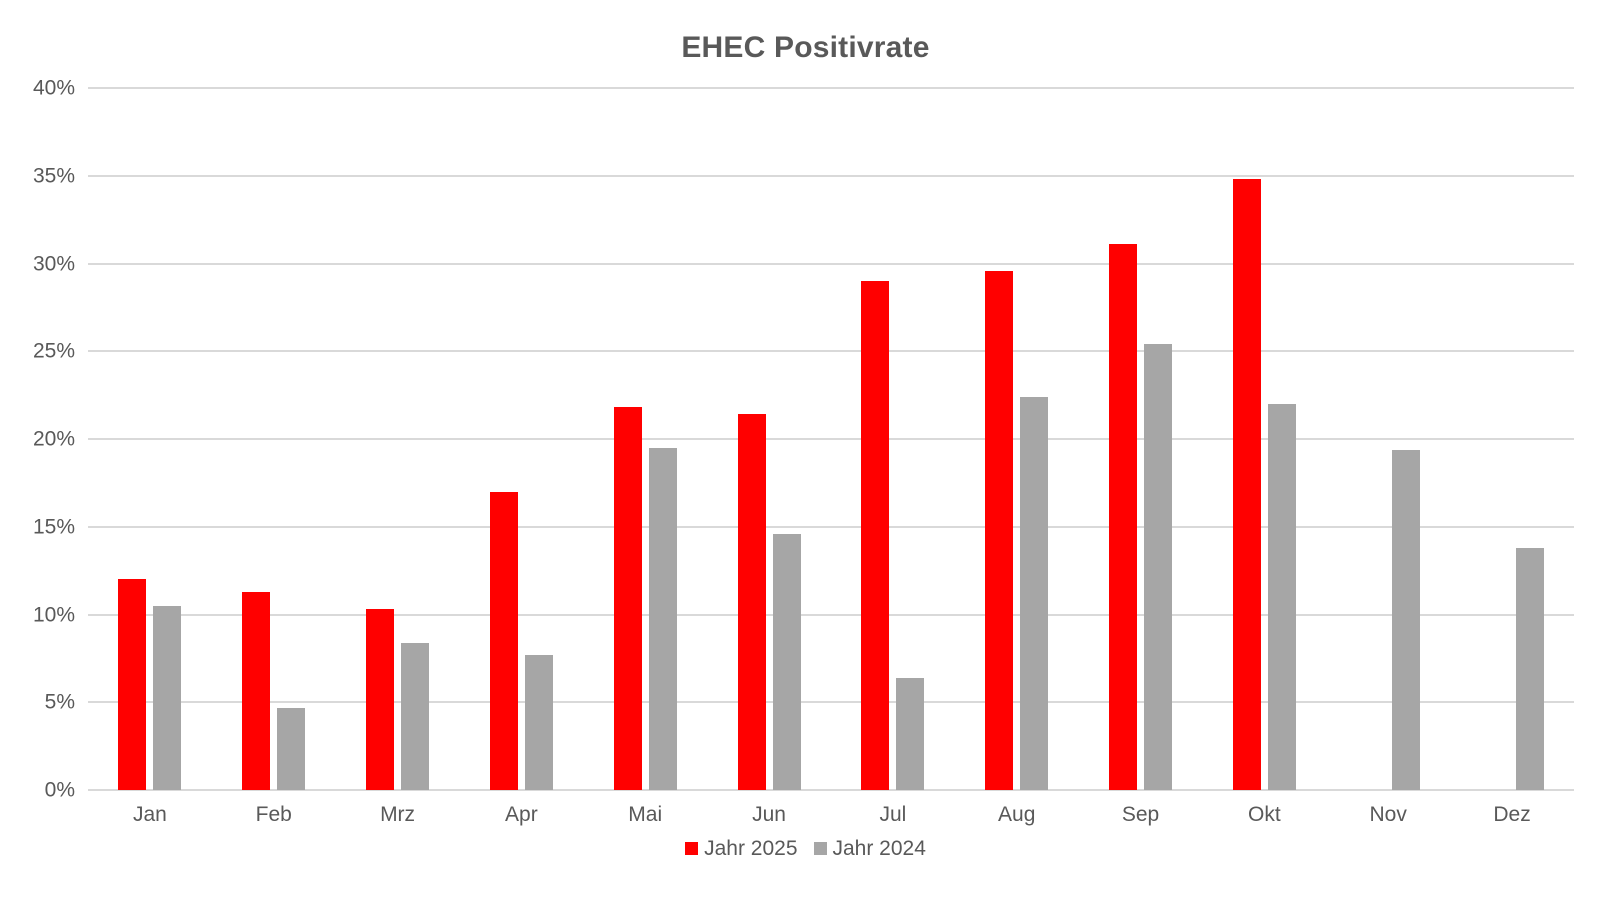 The height and width of the screenshot is (900, 1611). Describe the element at coordinates (769, 814) in the screenshot. I see `x-tick-label: Jun` at that location.